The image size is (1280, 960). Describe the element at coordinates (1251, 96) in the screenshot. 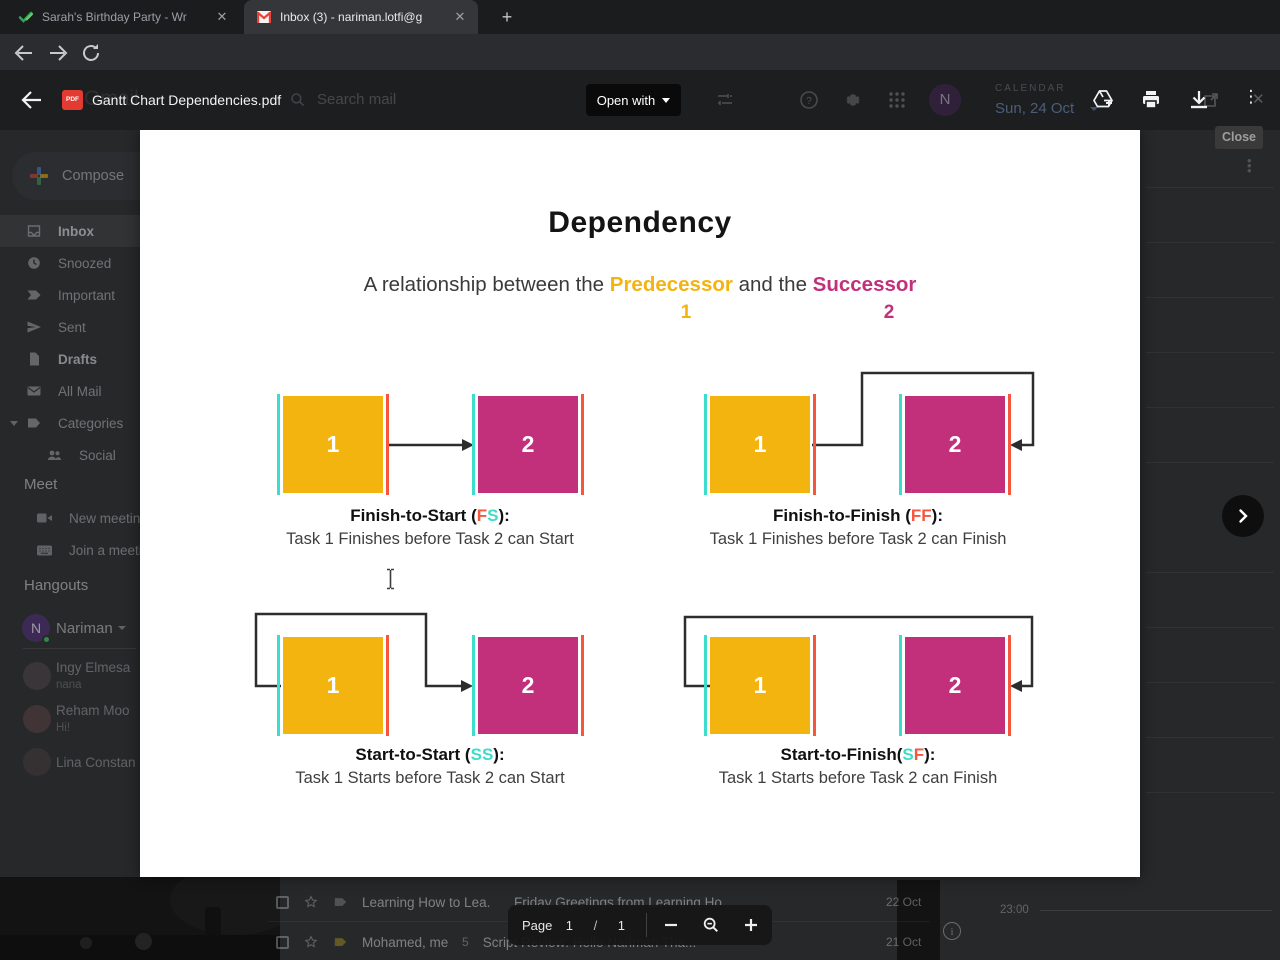

I see `viewer-more-icon: ⋮` at that location.